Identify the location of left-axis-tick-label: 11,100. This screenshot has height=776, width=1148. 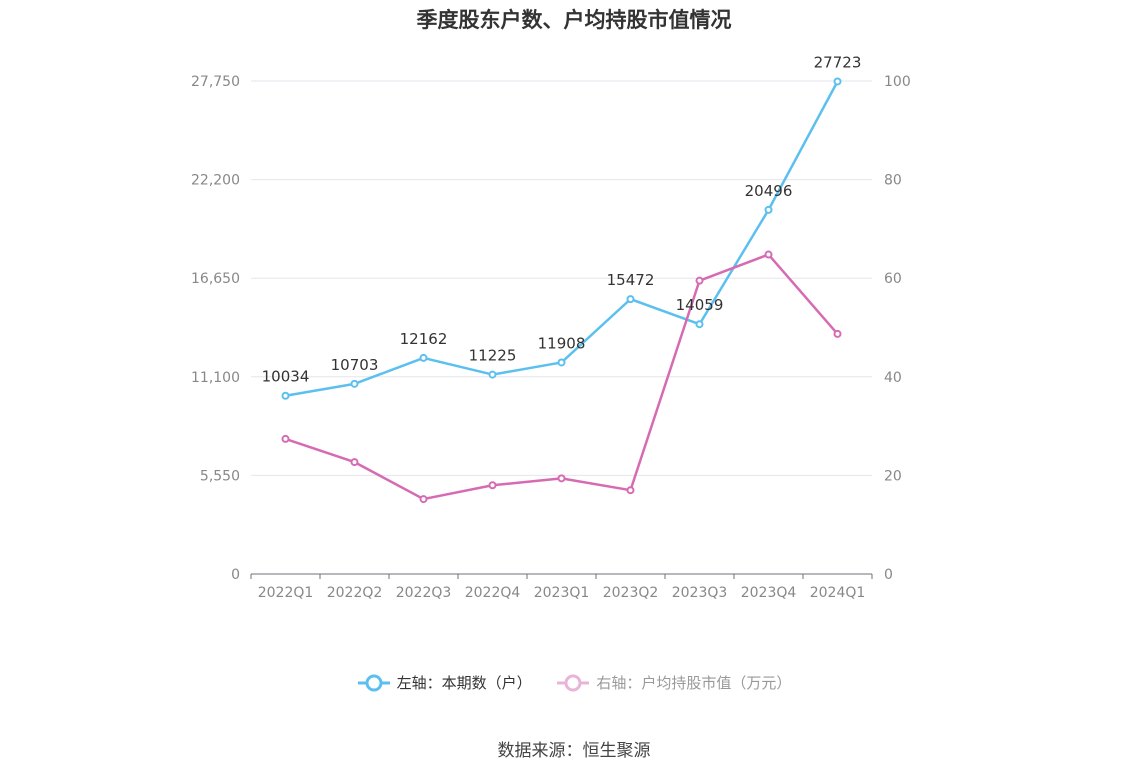
(215, 378).